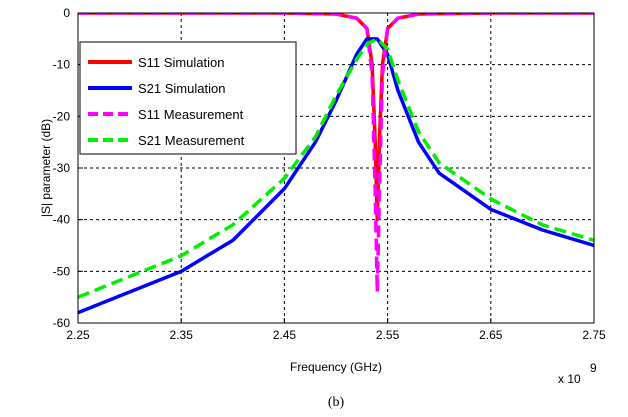 The width and height of the screenshot is (628, 417). What do you see at coordinates (78, 335) in the screenshot?
I see `x-tick-label: 2.25` at bounding box center [78, 335].